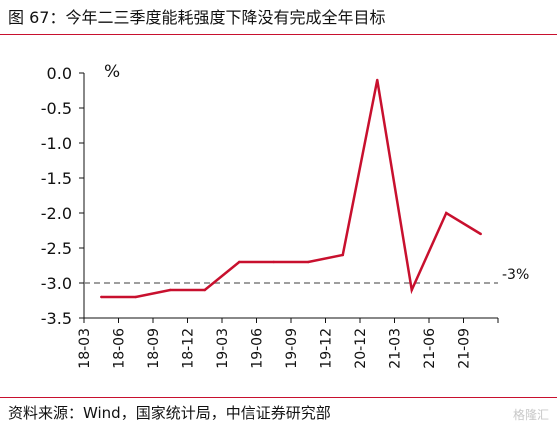  I want to click on x-tick-label: 19-09, so click(292, 348).